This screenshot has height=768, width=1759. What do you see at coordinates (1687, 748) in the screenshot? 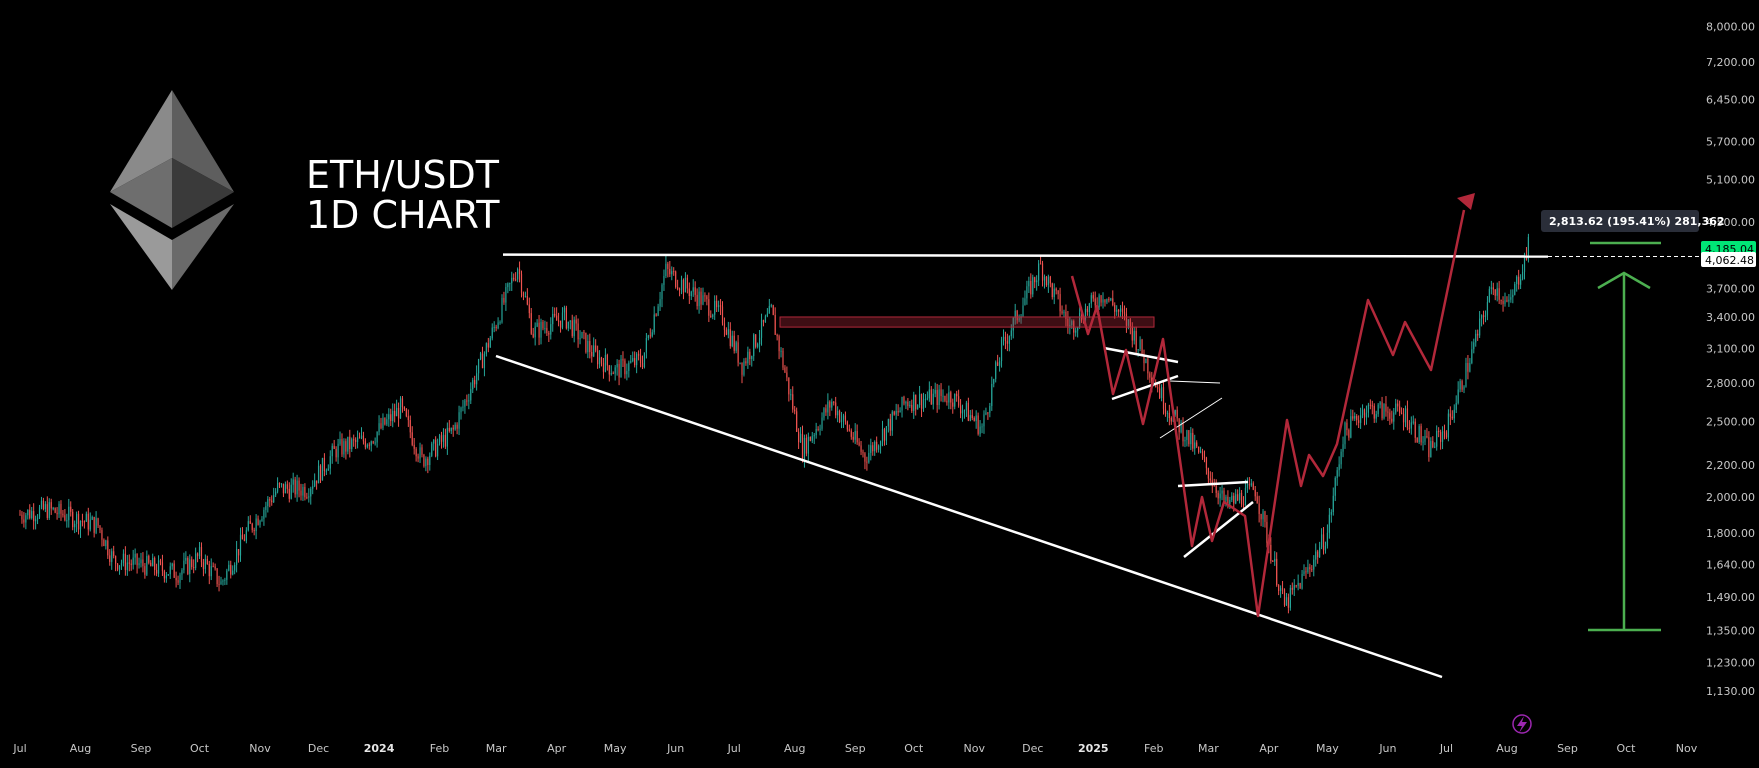
I see `time-tick-28: Nov` at bounding box center [1687, 748].